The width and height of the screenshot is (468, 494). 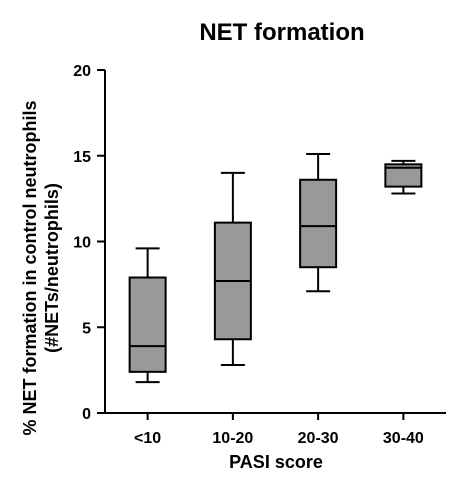 What do you see at coordinates (147, 438) in the screenshot?
I see `x-tick-label: <10` at bounding box center [147, 438].